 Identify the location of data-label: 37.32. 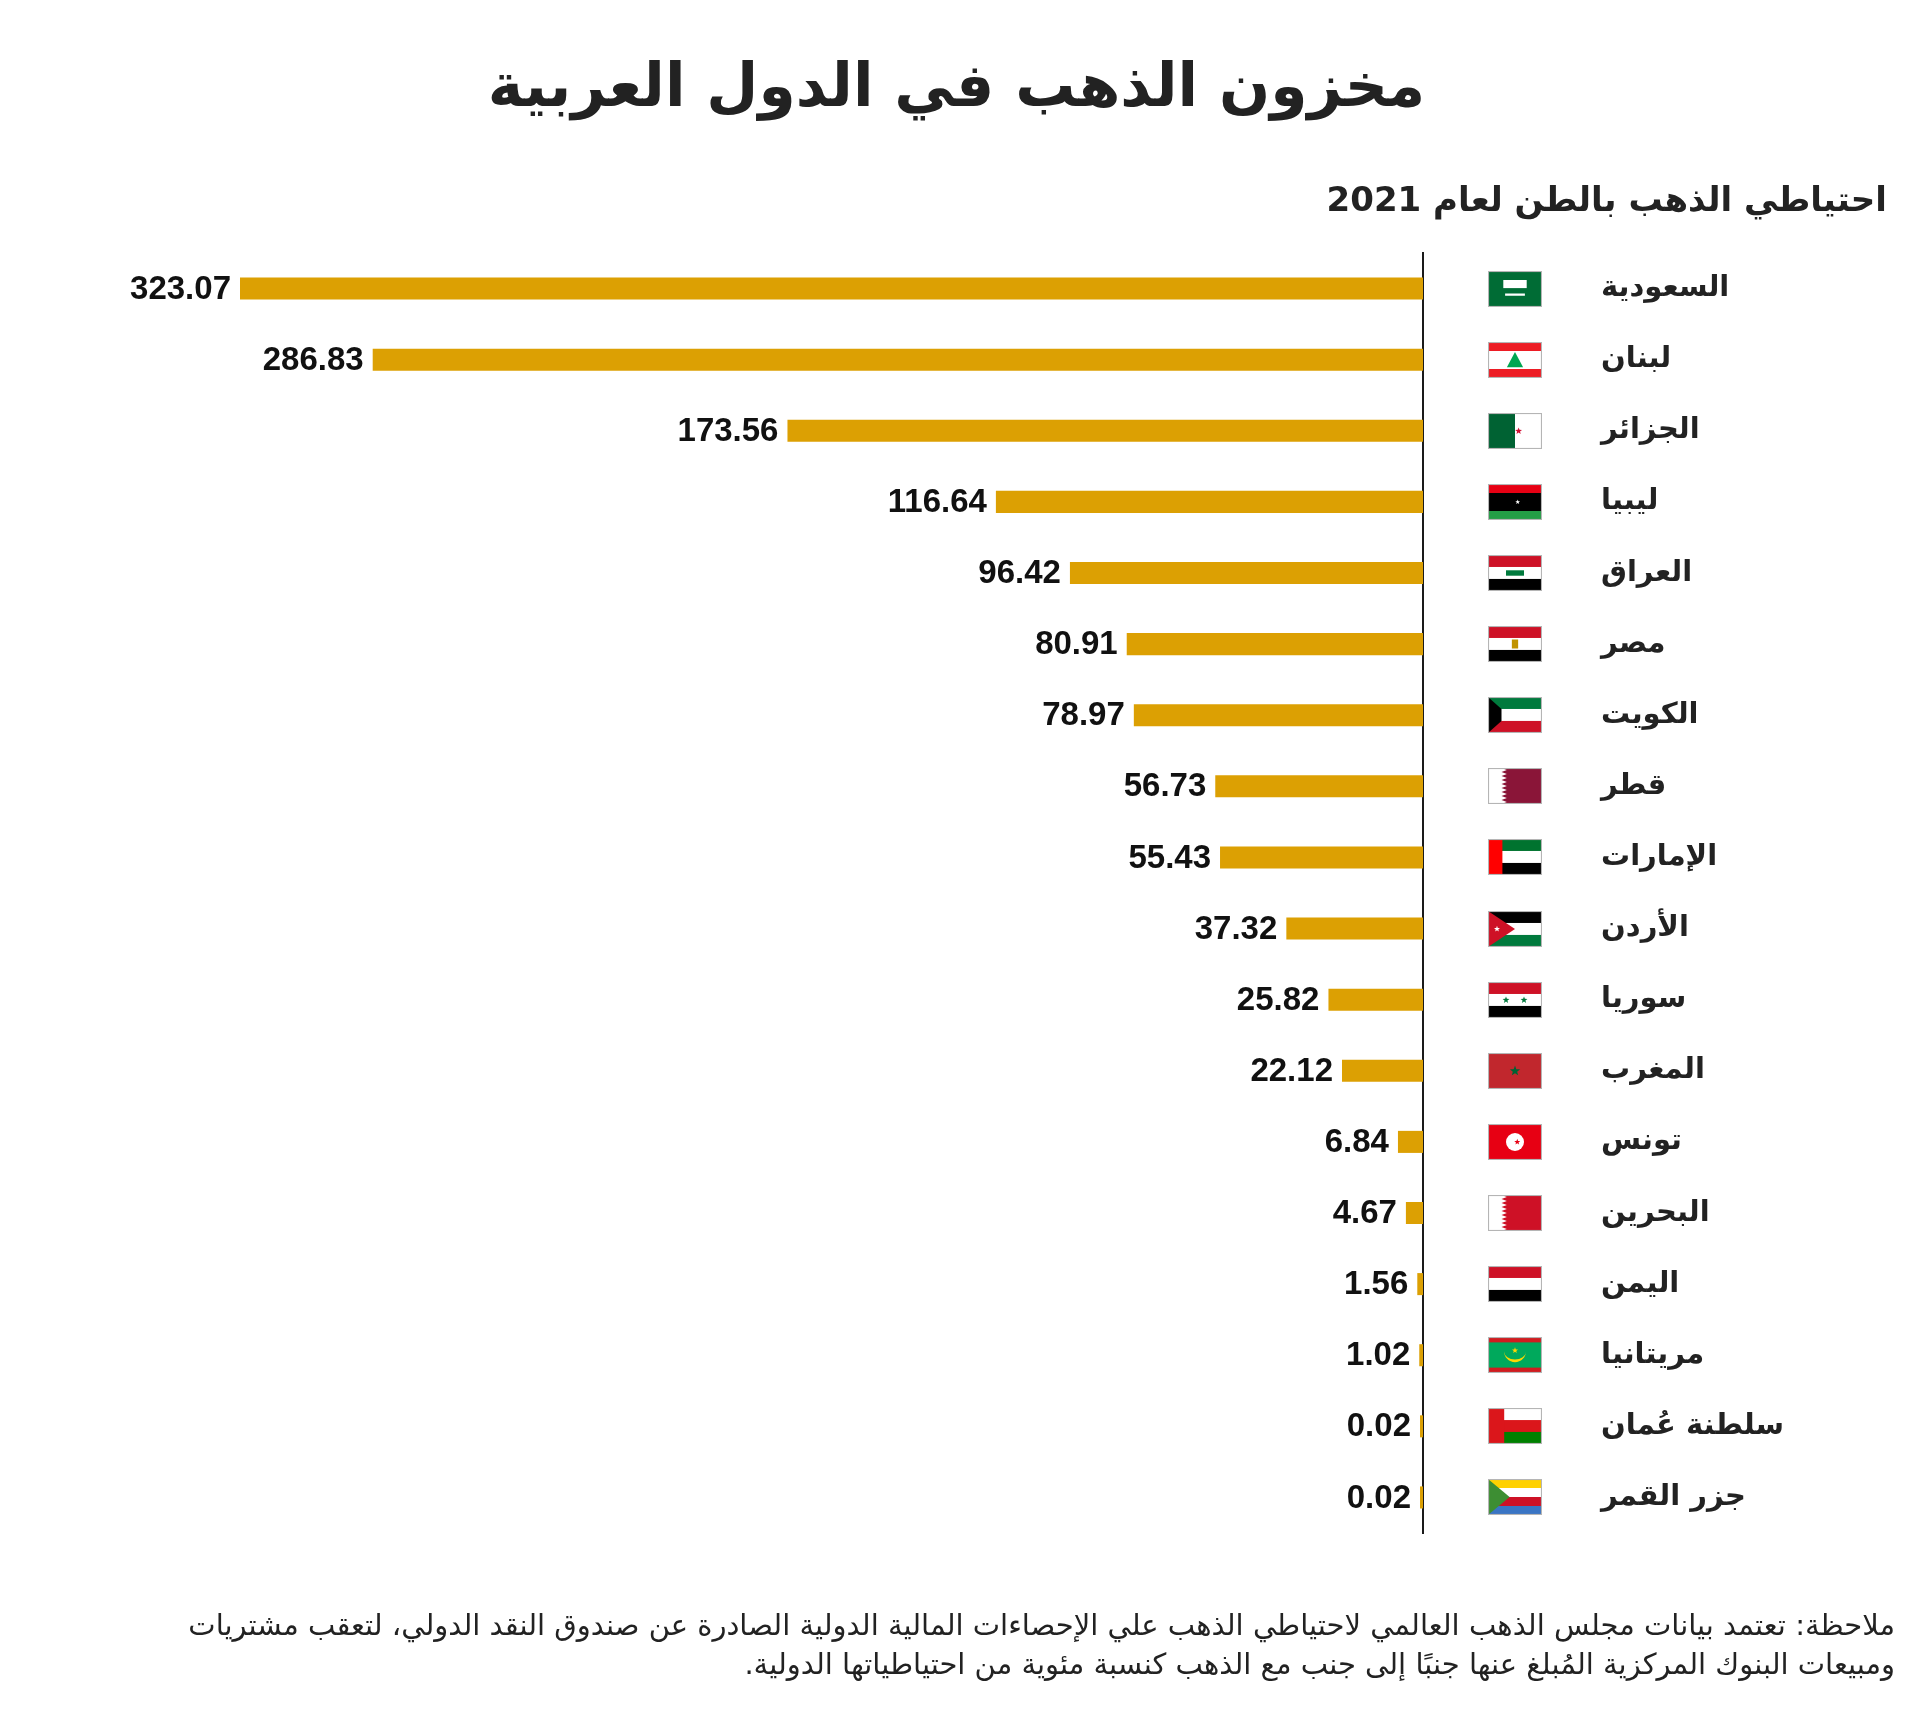
(1236, 927).